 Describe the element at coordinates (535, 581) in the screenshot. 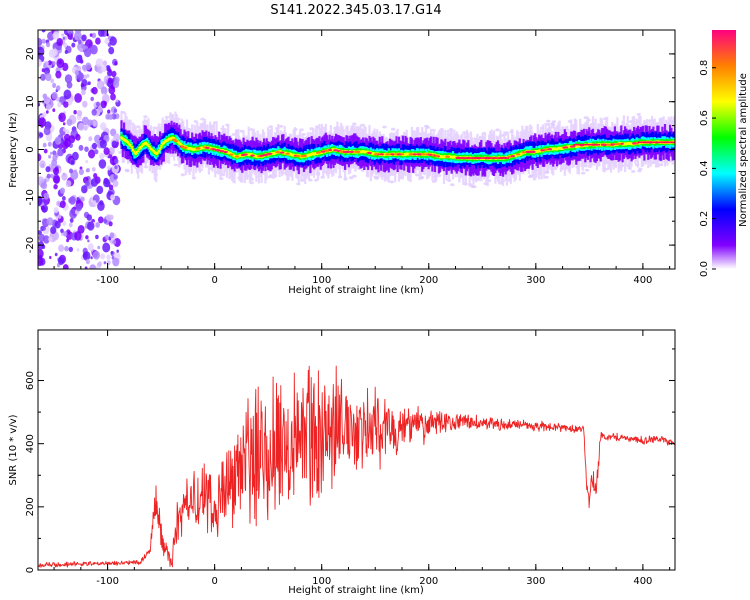

I see `x-tick-label: 300` at that location.